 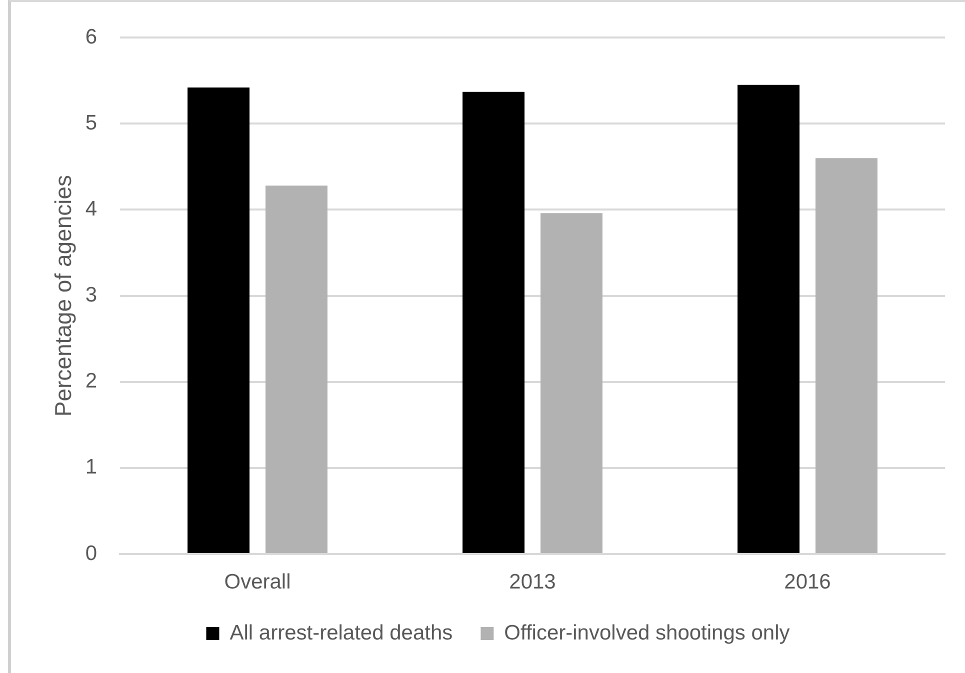 I want to click on x-tick-label: 2016, so click(x=807, y=582).